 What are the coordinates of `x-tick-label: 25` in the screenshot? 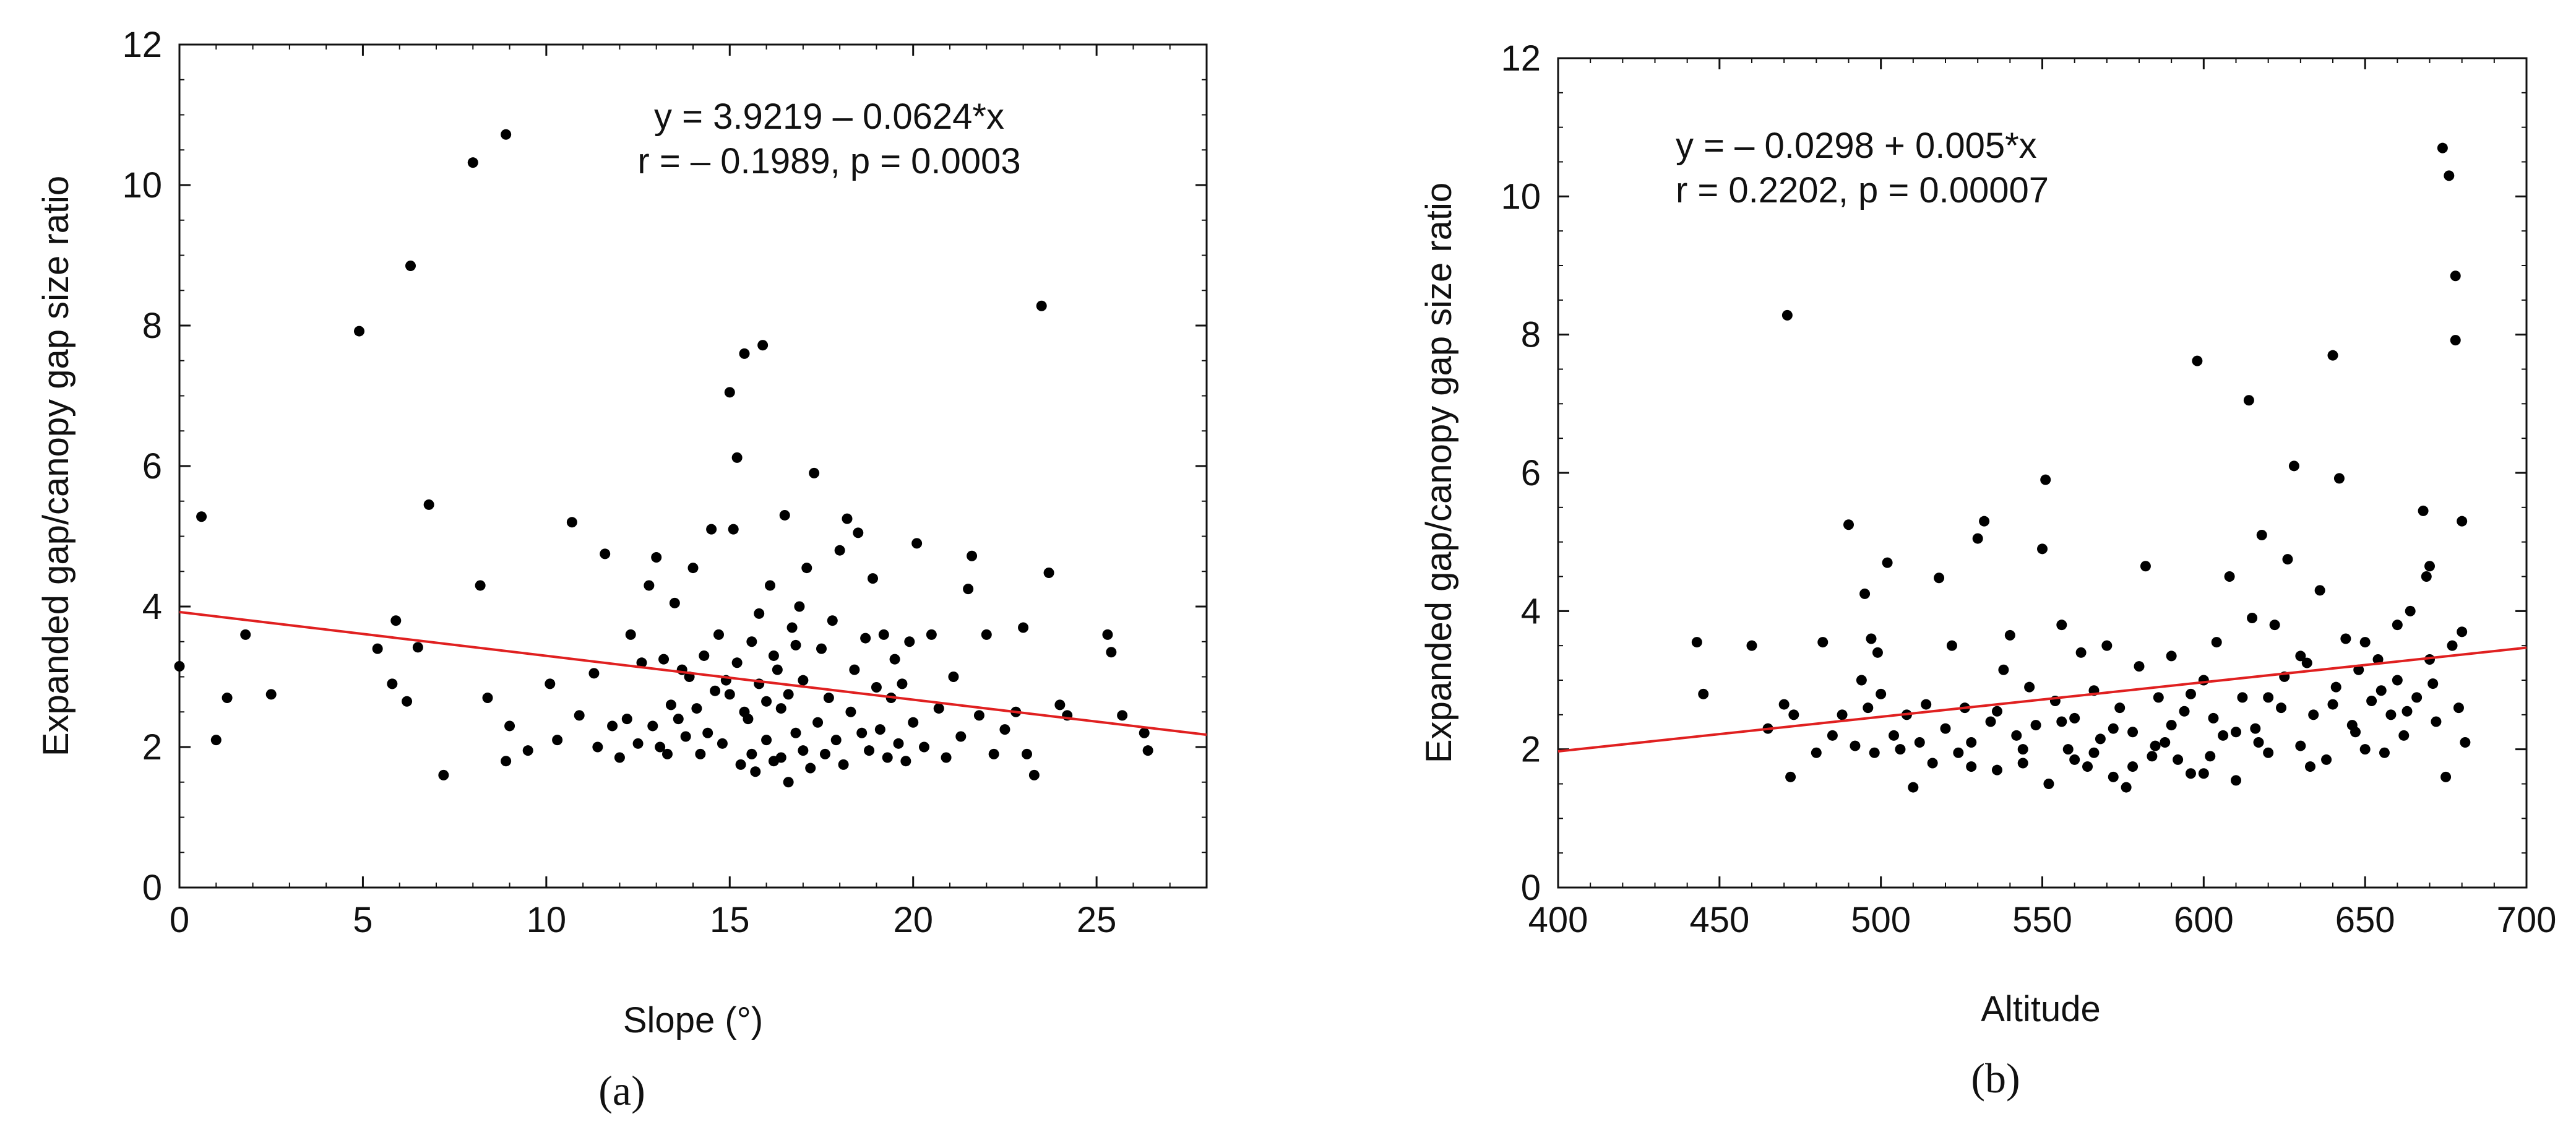 It's located at (1097, 920).